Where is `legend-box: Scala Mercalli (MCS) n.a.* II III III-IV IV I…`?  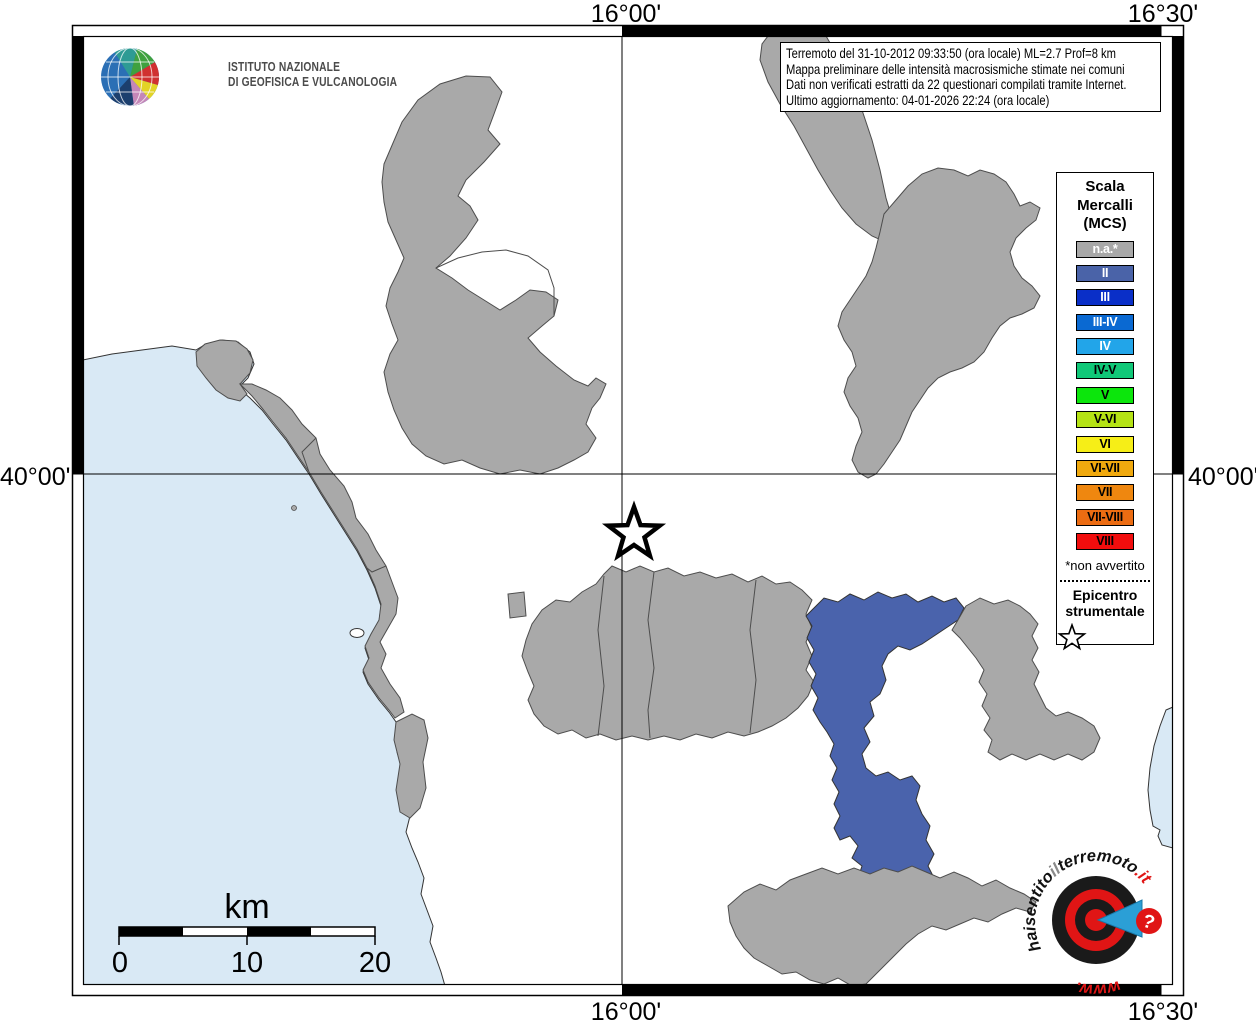 legend-box: Scala Mercalli (MCS) n.a.* II III III-IV IV I… is located at coordinates (1105, 411).